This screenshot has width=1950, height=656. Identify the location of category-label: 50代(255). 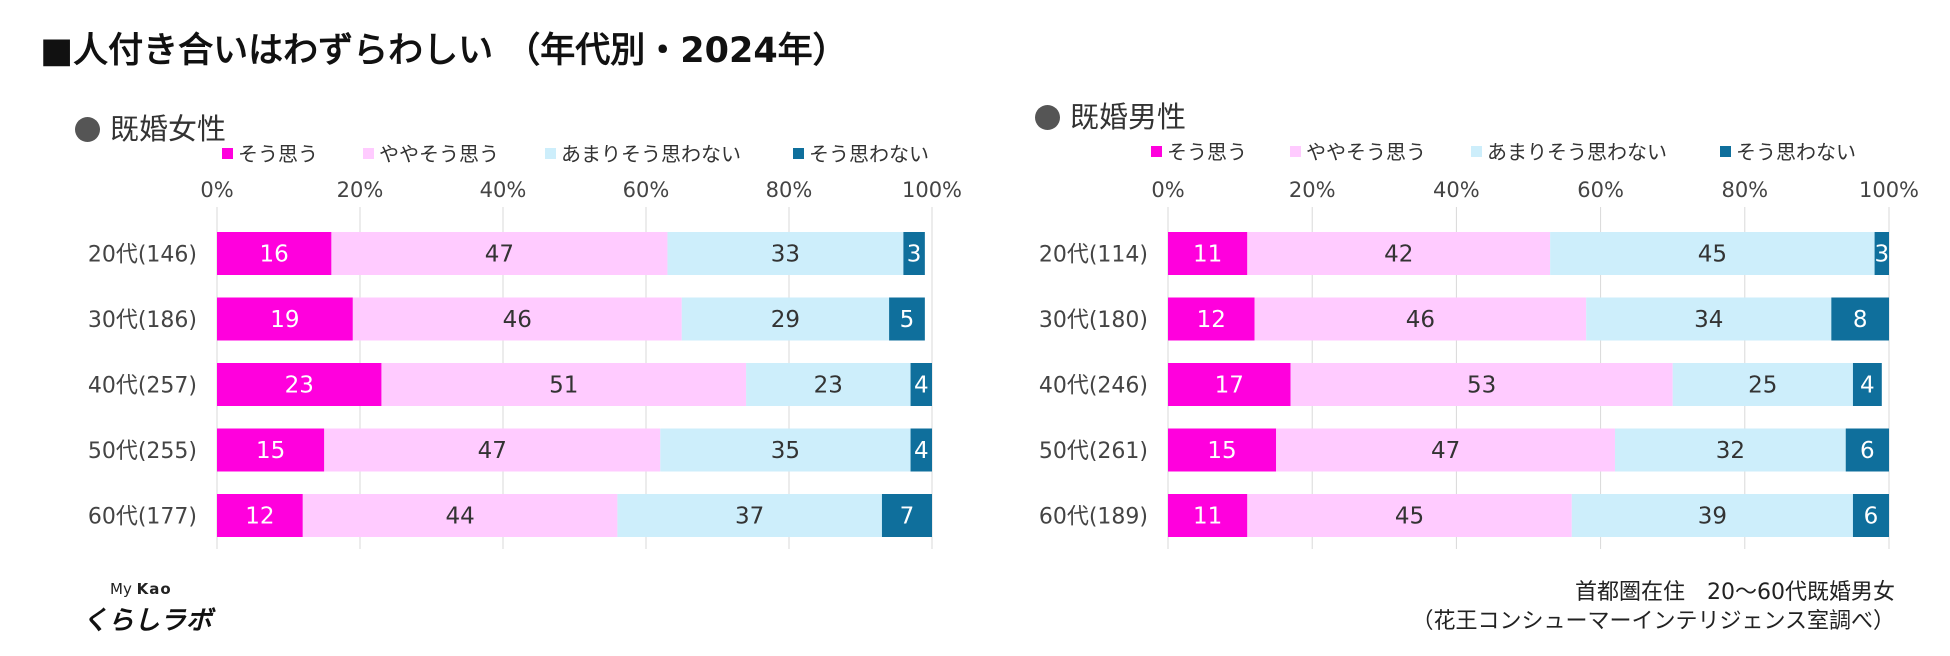
(142, 451).